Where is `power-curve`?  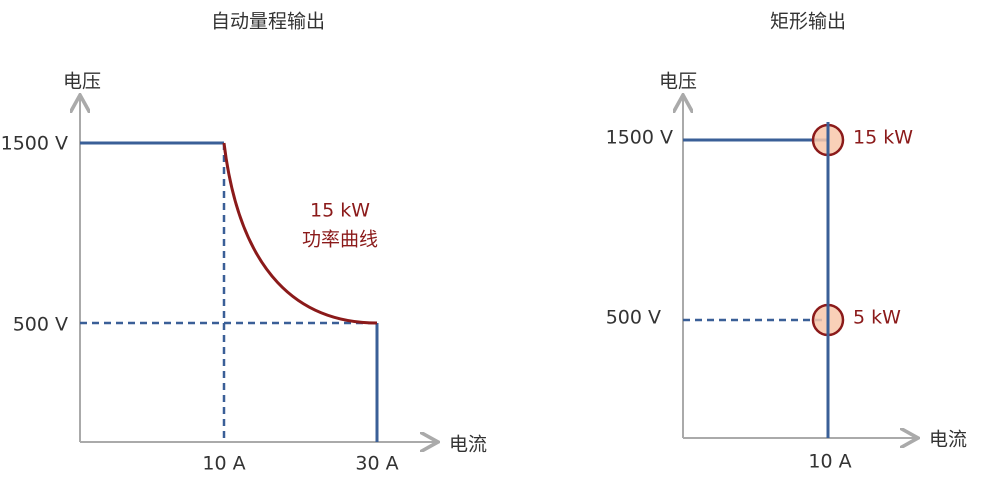 power-curve is located at coordinates (300, 233).